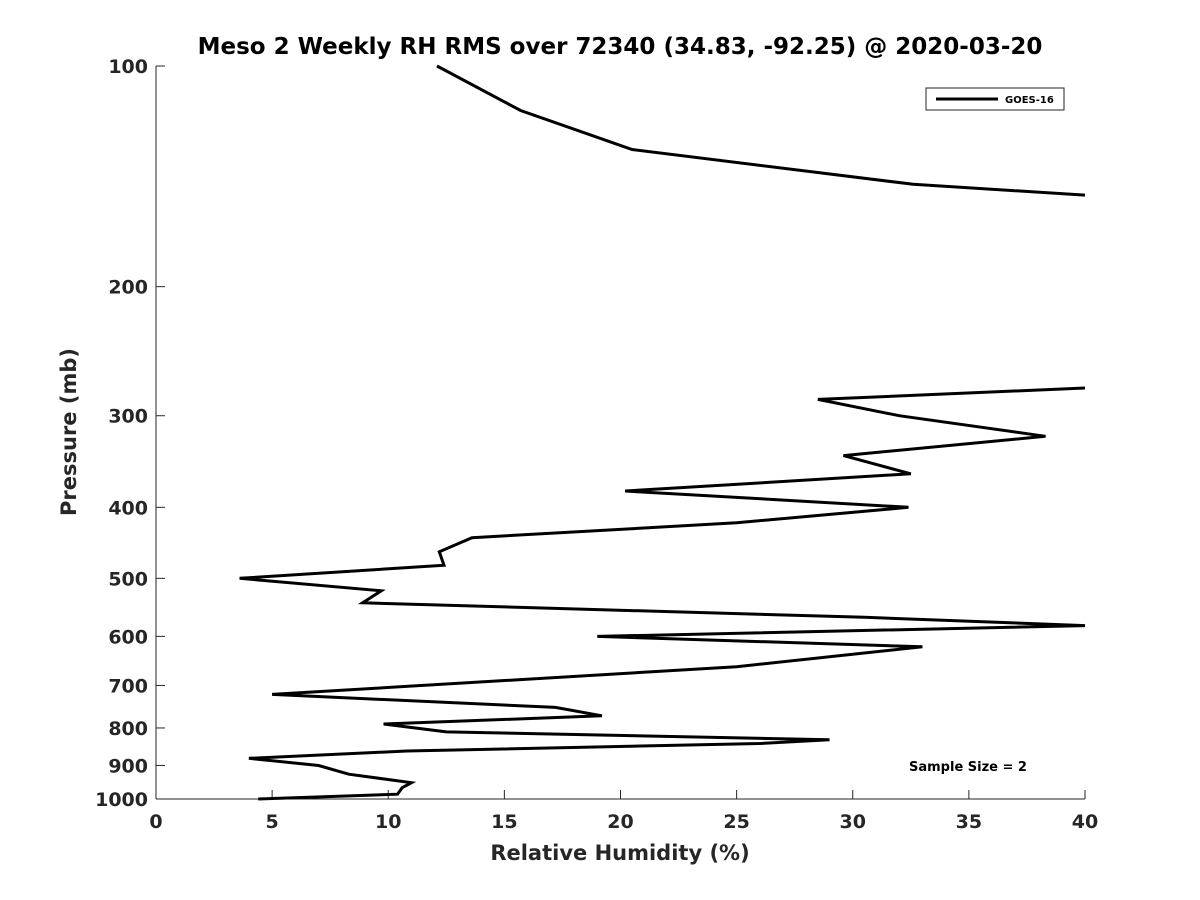  Describe the element at coordinates (128, 766) in the screenshot. I see `y-tick-label: 900` at that location.